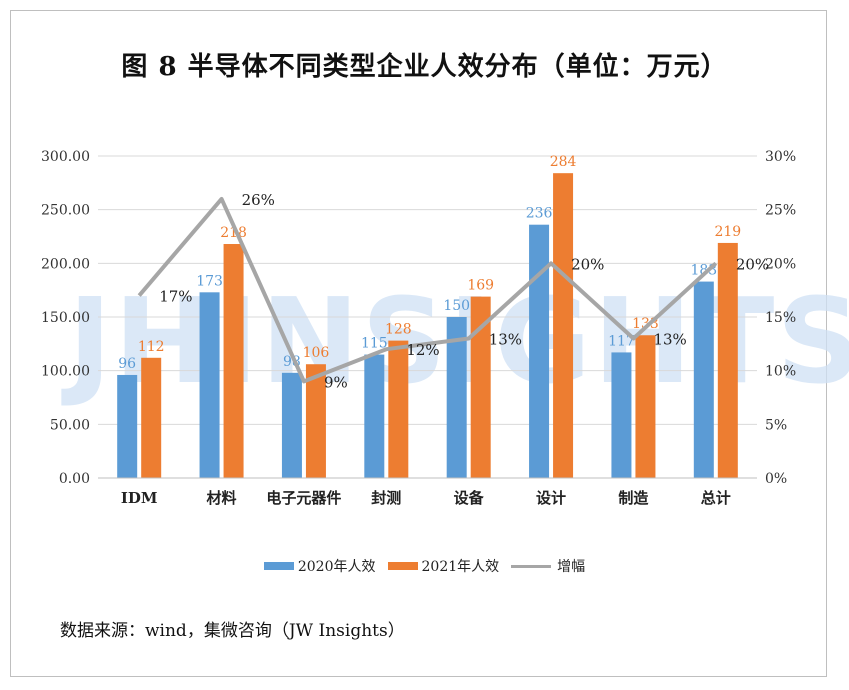 The width and height of the screenshot is (849, 690). I want to click on y-left-tick-label: 50.00, so click(70, 425).